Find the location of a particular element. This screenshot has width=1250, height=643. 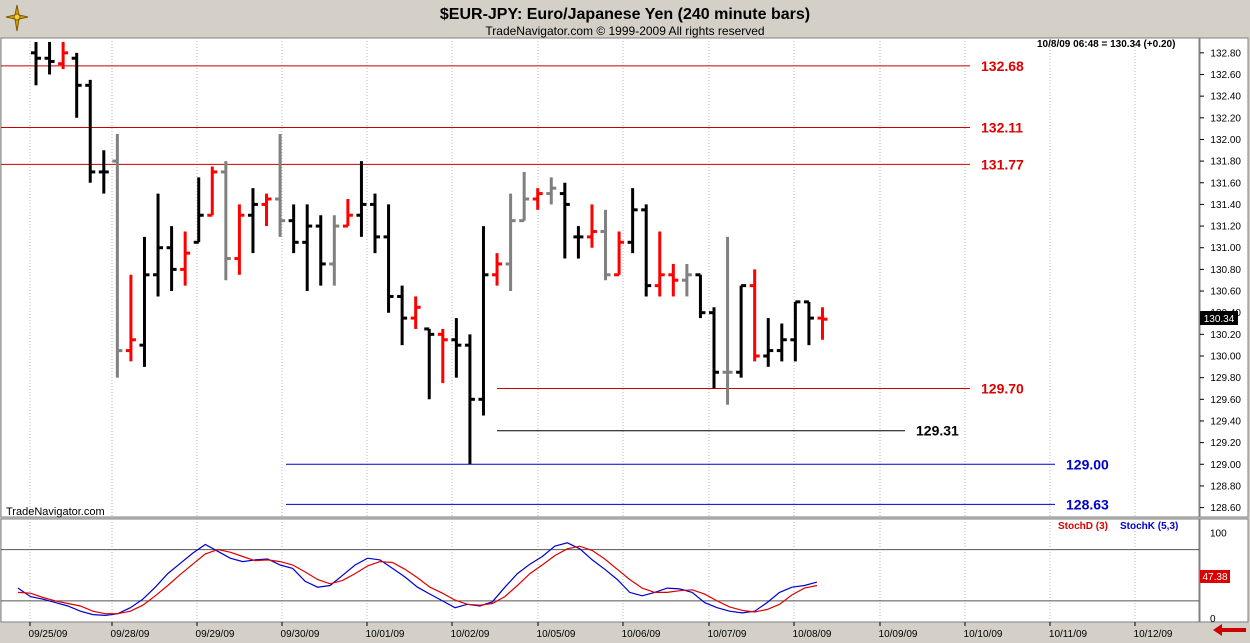

stoch-k-legend: StochK (5,3) is located at coordinates (1149, 526).